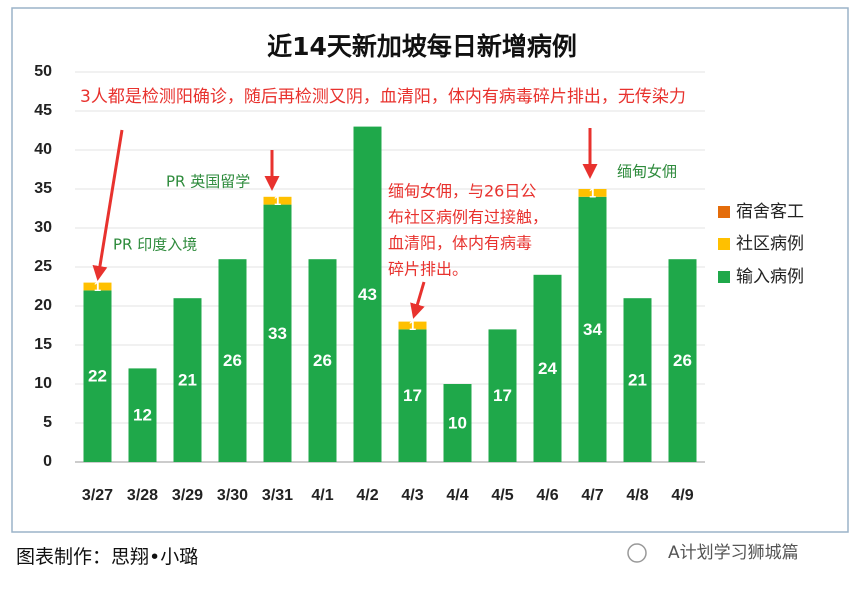 Image resolution: width=857 pixels, height=596 pixels. I want to click on annotation: 3人都是检测阳确诊，随后再检测又阴，血清阳，体内有病毒碎片排出，无传染力, so click(383, 97).